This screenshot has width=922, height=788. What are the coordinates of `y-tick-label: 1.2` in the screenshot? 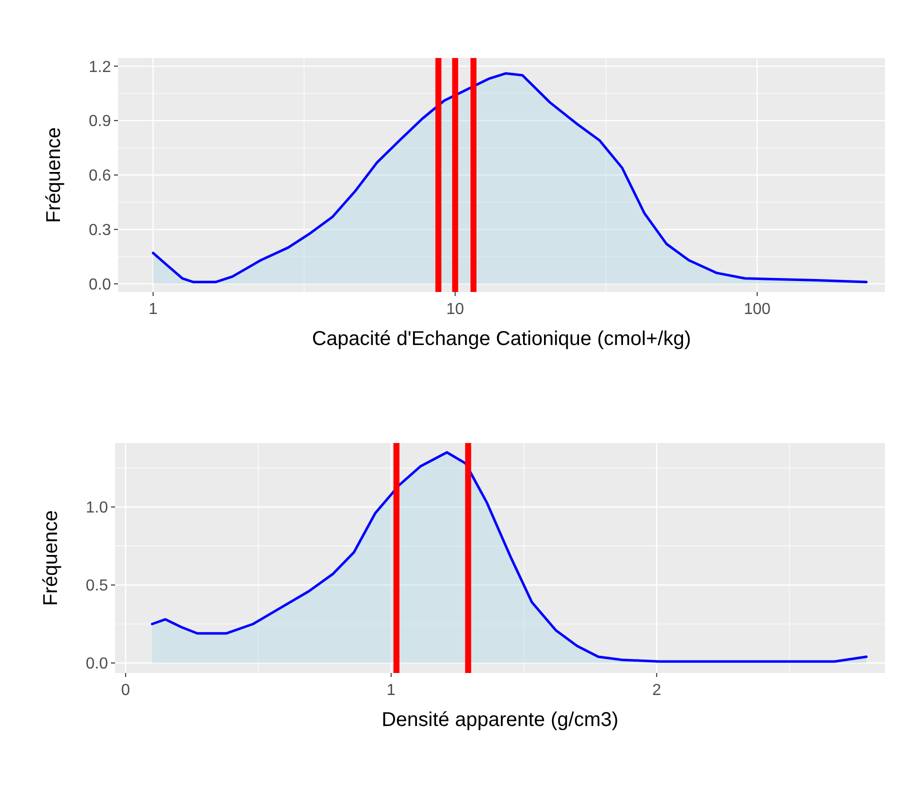 It's located at (100, 67).